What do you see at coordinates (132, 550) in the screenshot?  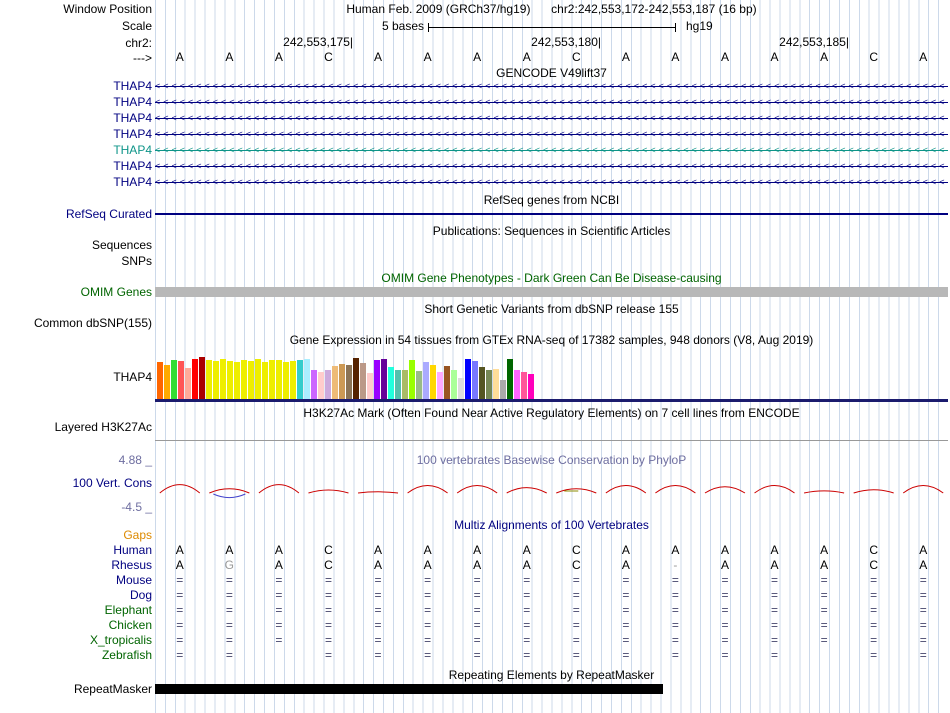 I see `multiz-species-label: Human` at bounding box center [132, 550].